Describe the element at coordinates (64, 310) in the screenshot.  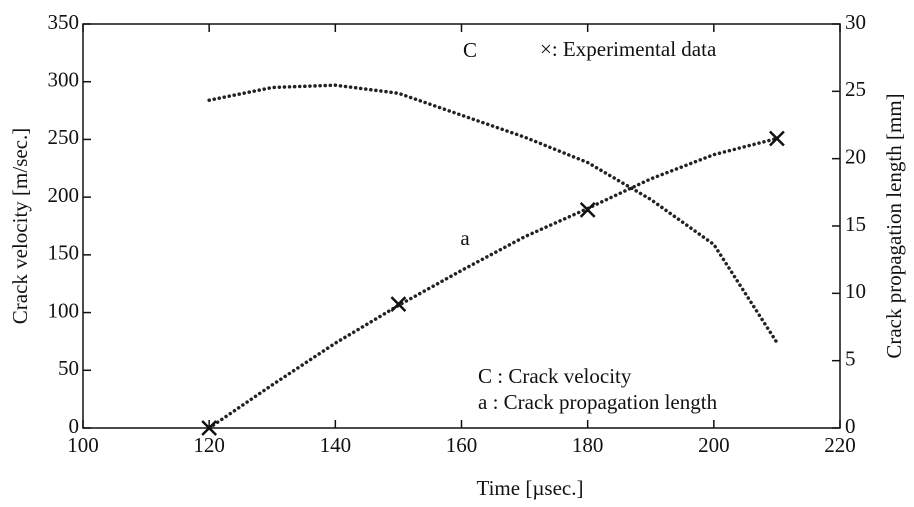
I see `y-tick-label: 100` at that location.